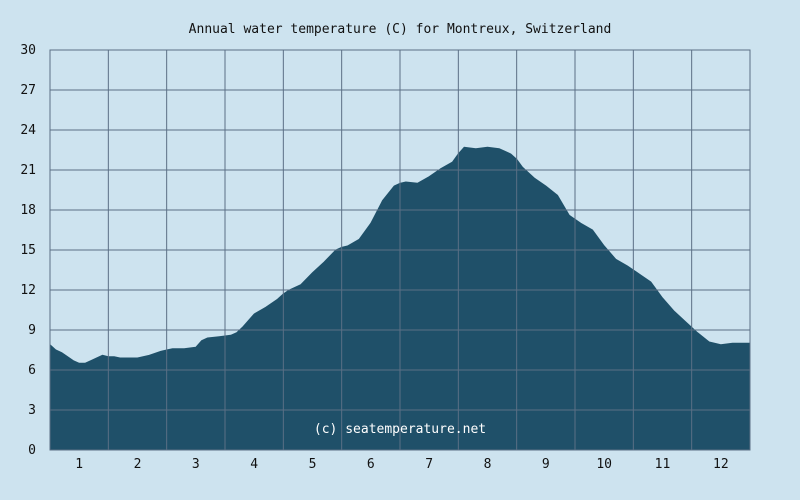  Describe the element at coordinates (429, 464) in the screenshot. I see `x-tick-label-7: 7` at that location.